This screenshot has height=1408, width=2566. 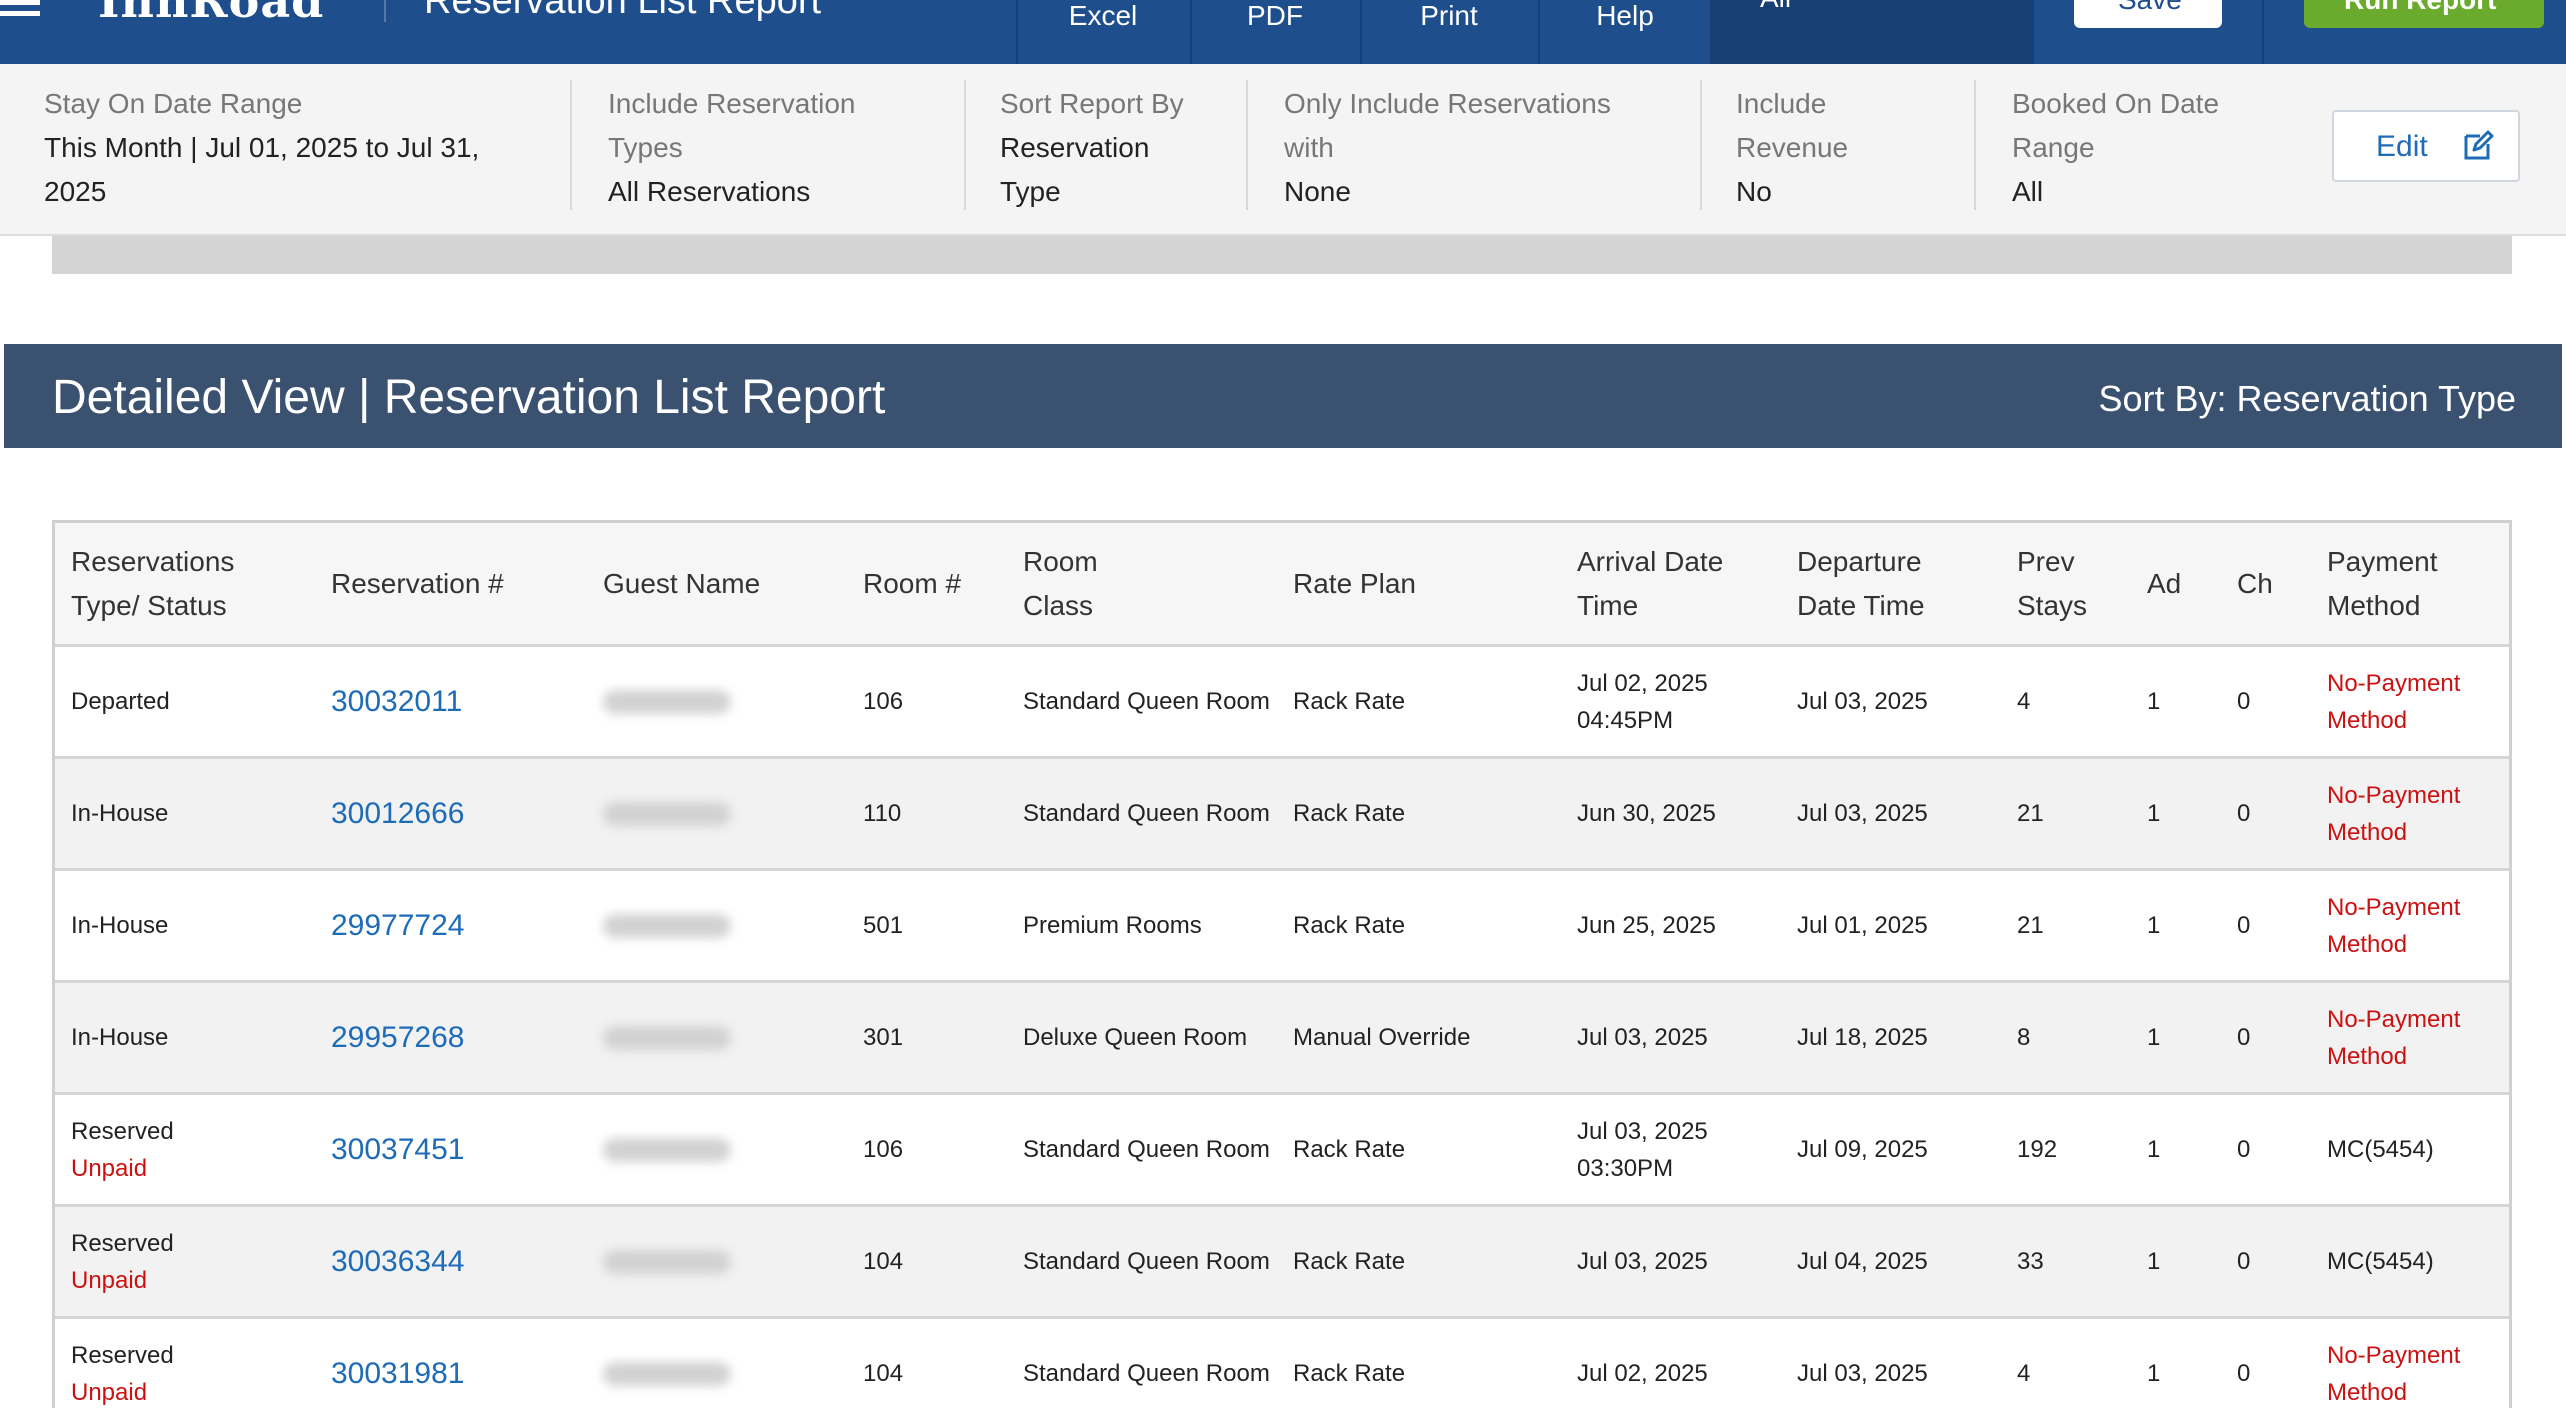 What do you see at coordinates (2148, 14) in the screenshot?
I see `save-button: Save` at bounding box center [2148, 14].